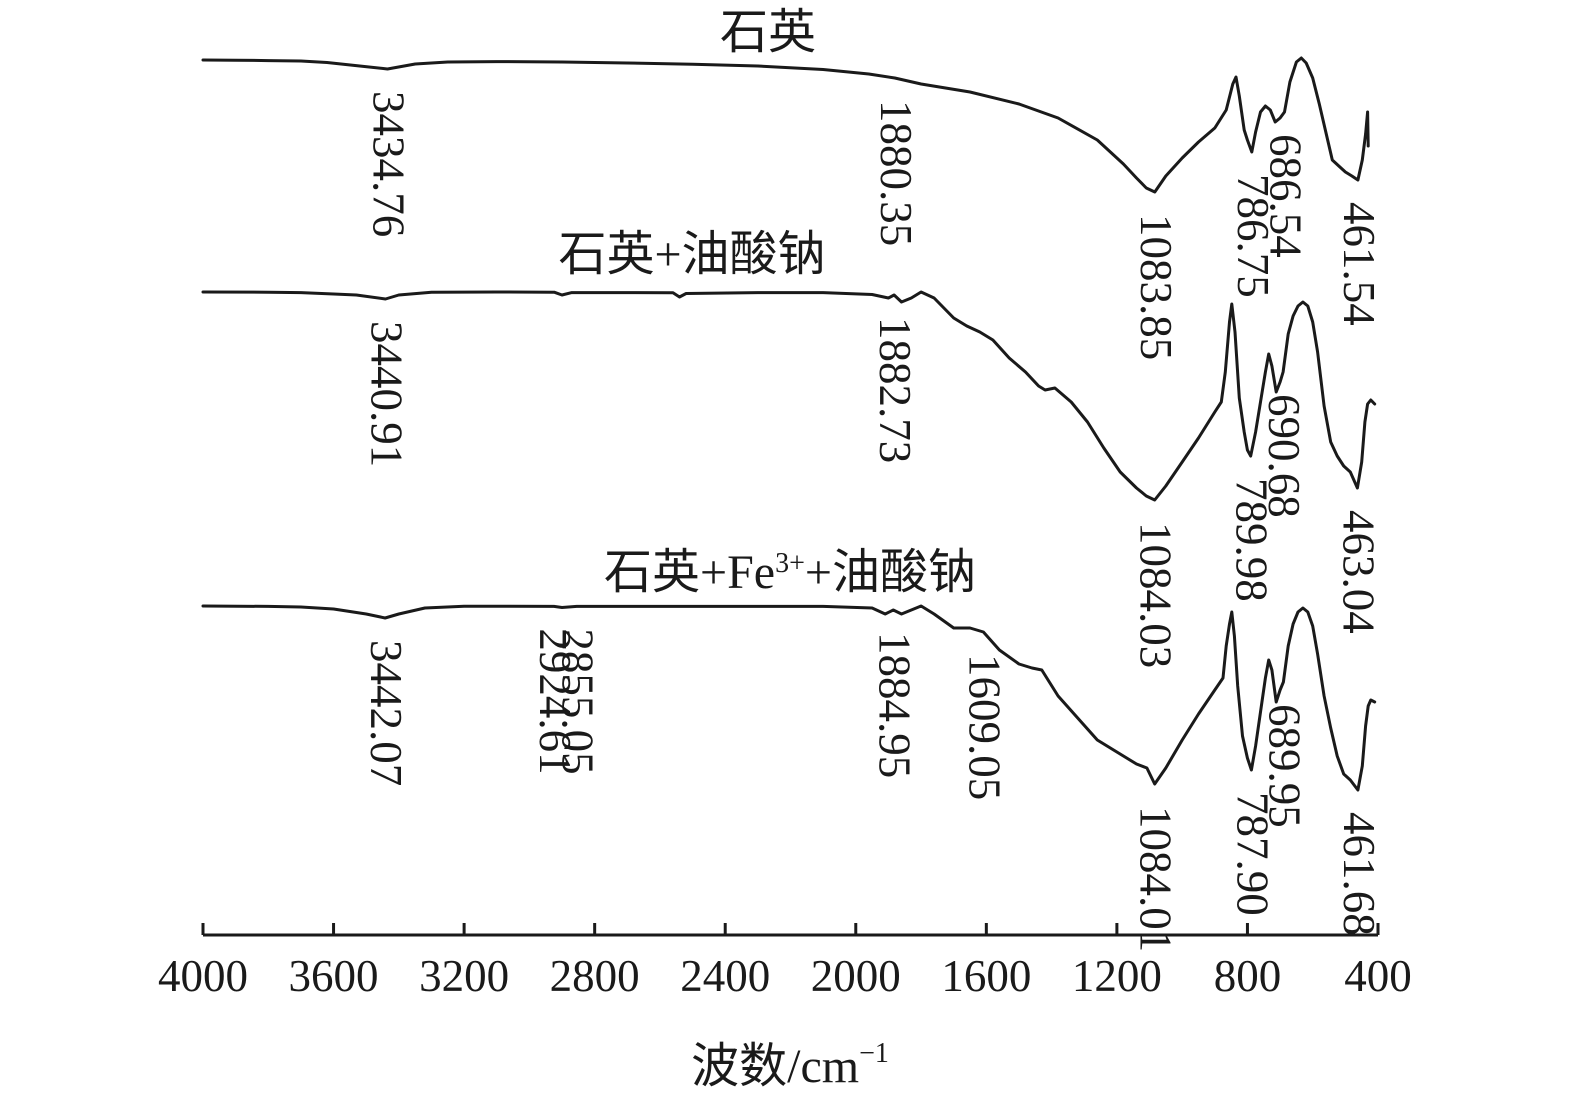 The image size is (1575, 1108). Describe the element at coordinates (464, 976) in the screenshot. I see `x-tick-label-3200: 3200` at that location.